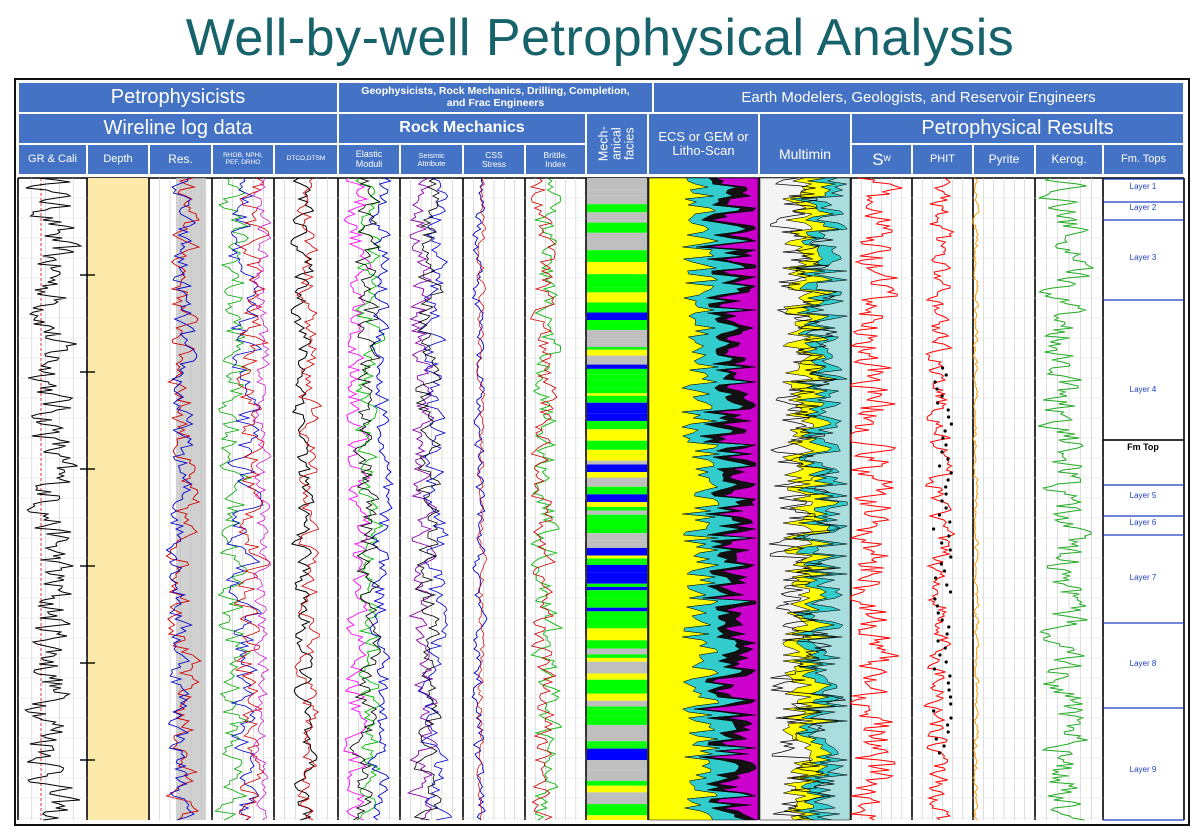  I want to click on subgroup-ecs-gem-lithoscan: ECS or GEM or Litho-Scan, so click(703, 144).